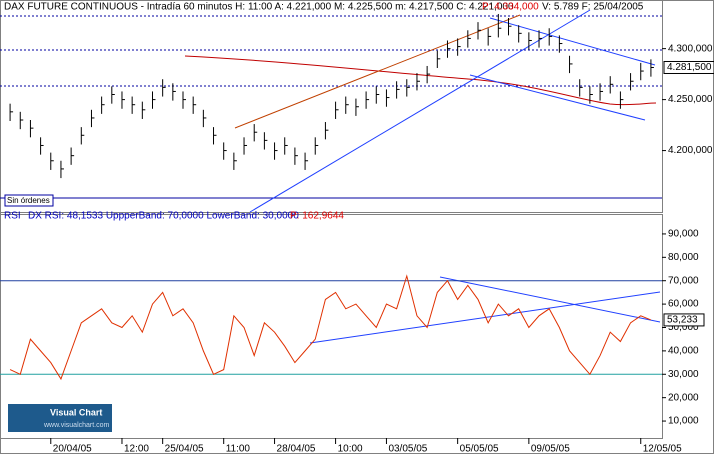 This screenshot has height=454, width=714. I want to click on logo-url: www.visualchart.com, so click(76, 425).